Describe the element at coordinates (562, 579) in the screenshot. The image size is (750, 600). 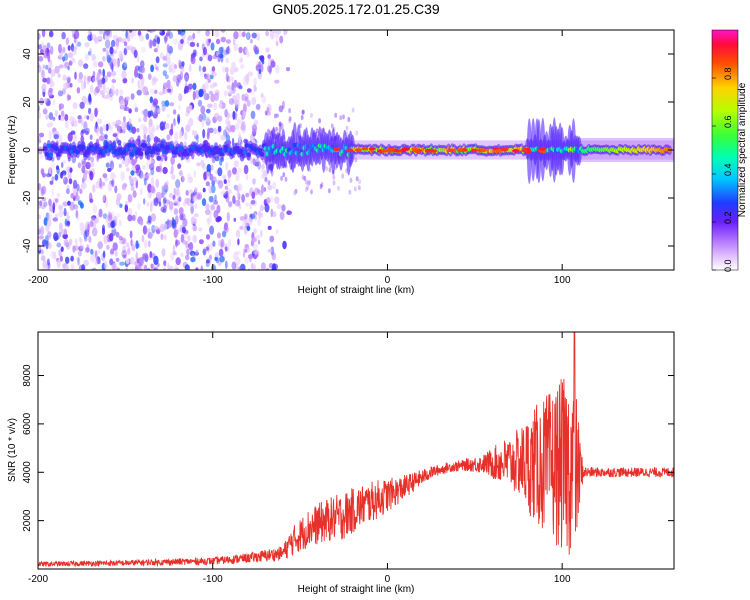
I see `x-tick-label: 100` at that location.